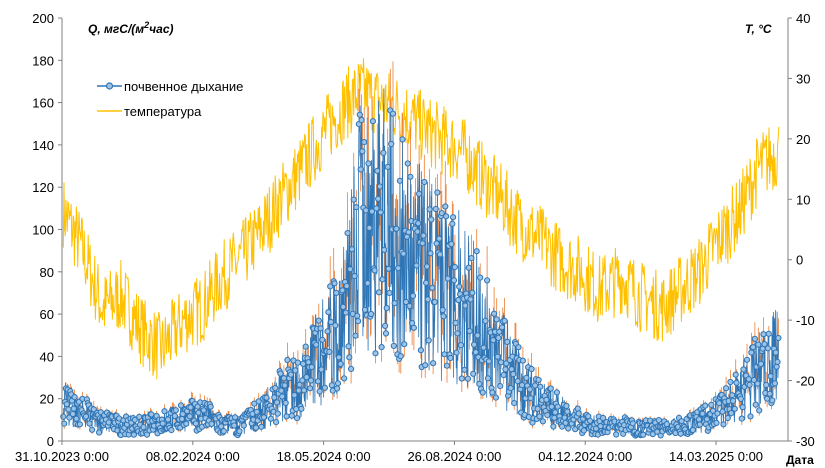 This screenshot has width=825, height=468. I want to click on left-tick-label: 140, so click(43, 145).